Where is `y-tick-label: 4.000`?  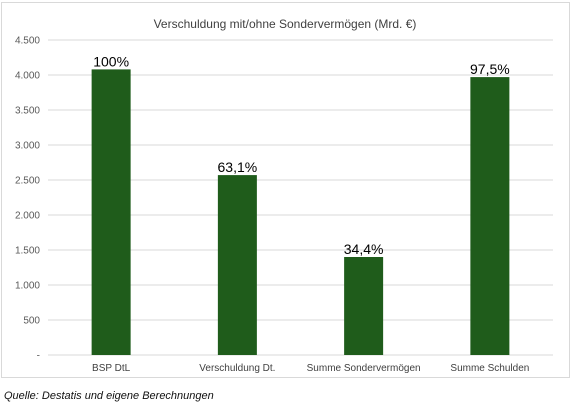 y-tick-label: 4.000 is located at coordinates (27, 76).